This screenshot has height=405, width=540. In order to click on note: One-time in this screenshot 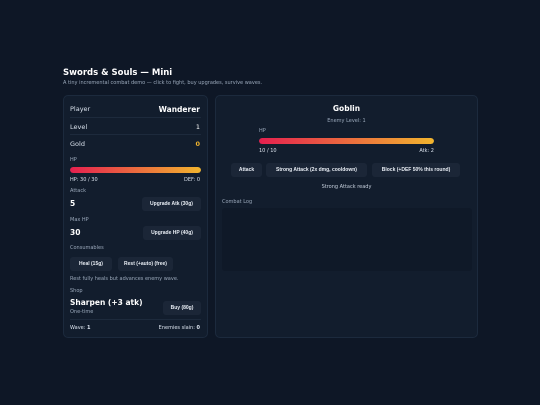, I will do `click(82, 312)`.